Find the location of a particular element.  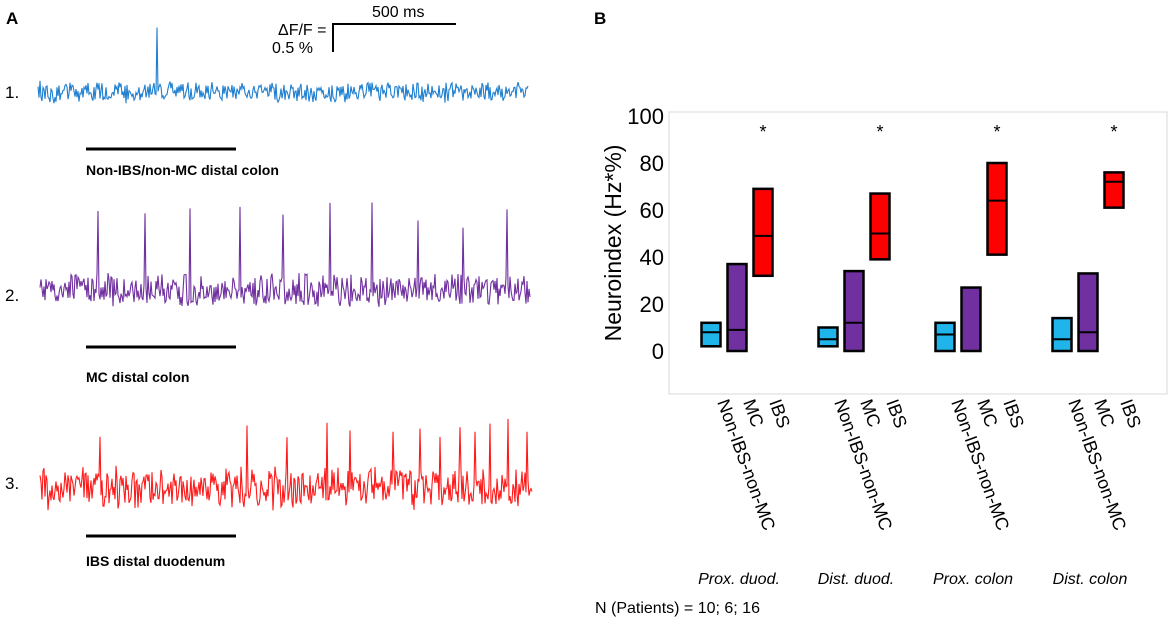

group-label: Dist. colon is located at coordinates (1090, 579).